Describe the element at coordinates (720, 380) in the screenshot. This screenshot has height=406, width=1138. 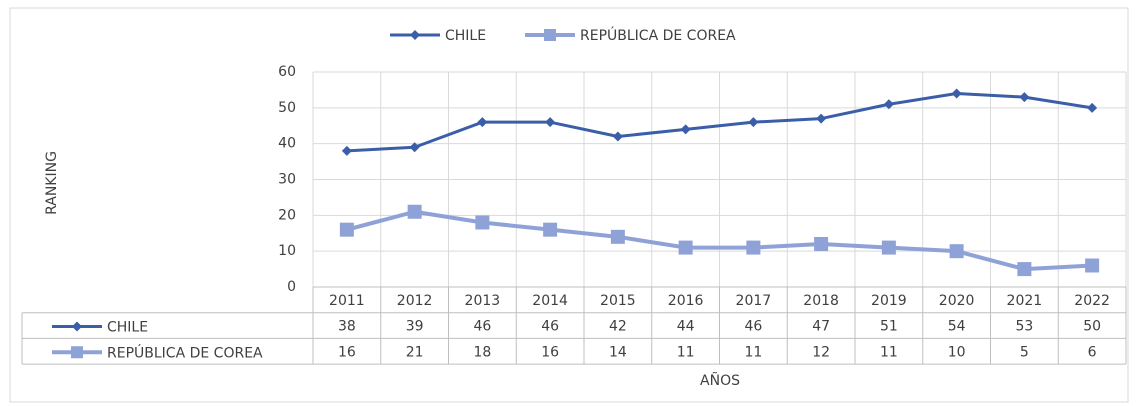
I see `x-axis-title: AÑOS` at that location.